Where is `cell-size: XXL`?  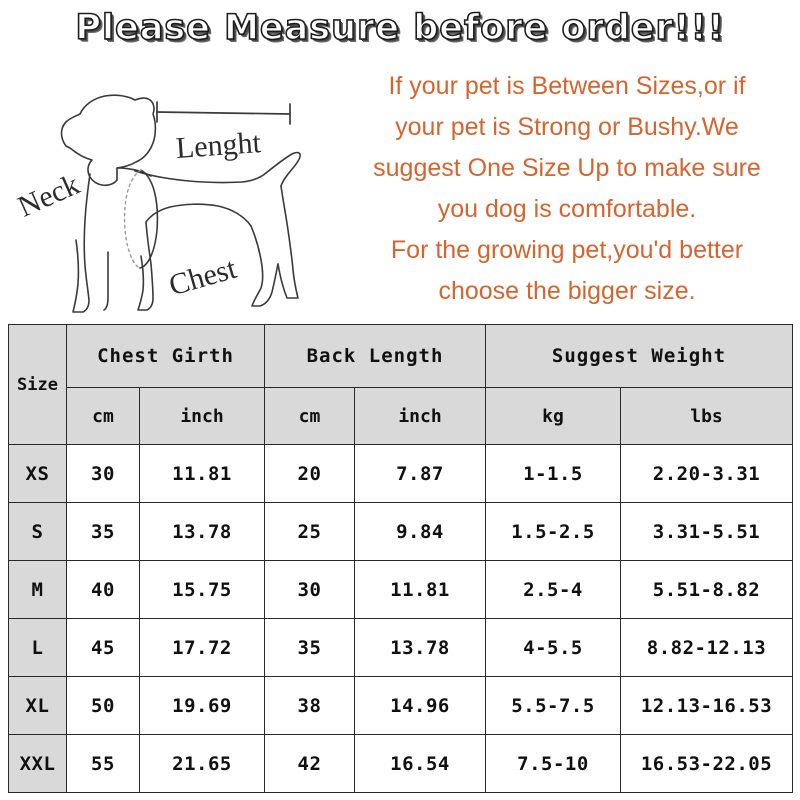 cell-size: XXL is located at coordinates (37, 763).